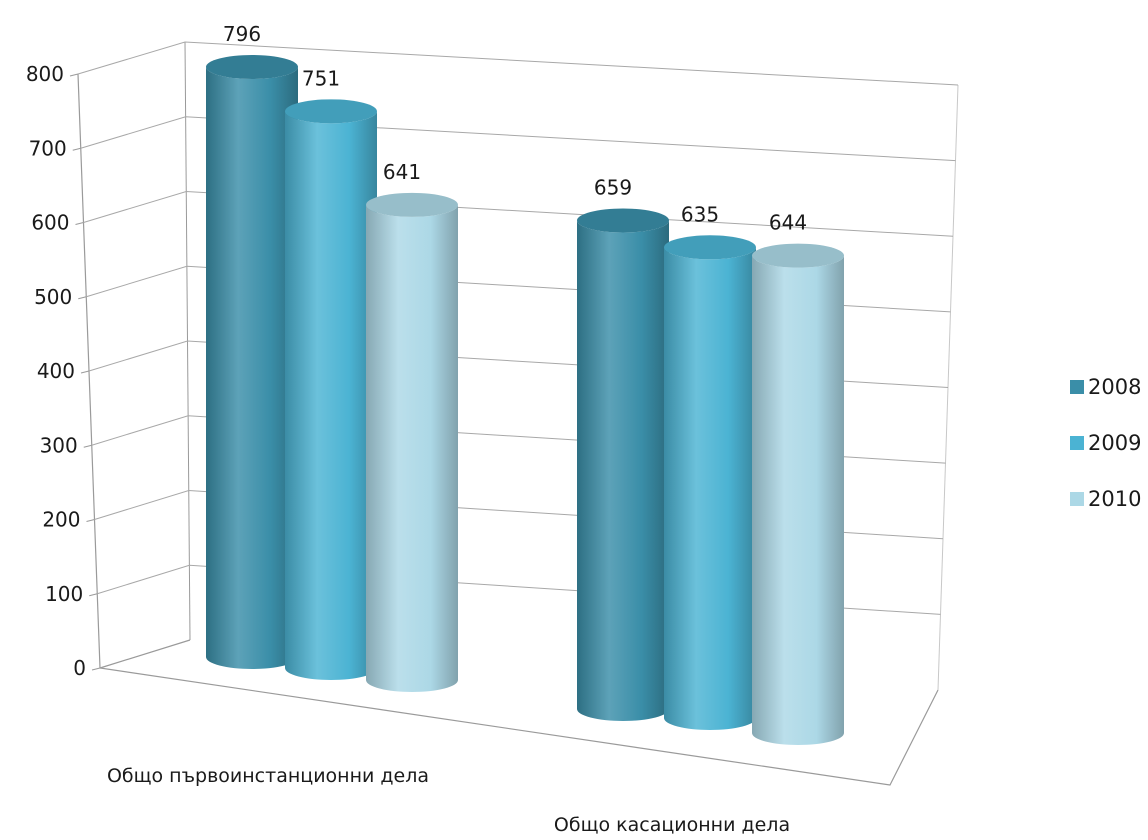  I want to click on y-axis-tick-label: 100, so click(64, 594).